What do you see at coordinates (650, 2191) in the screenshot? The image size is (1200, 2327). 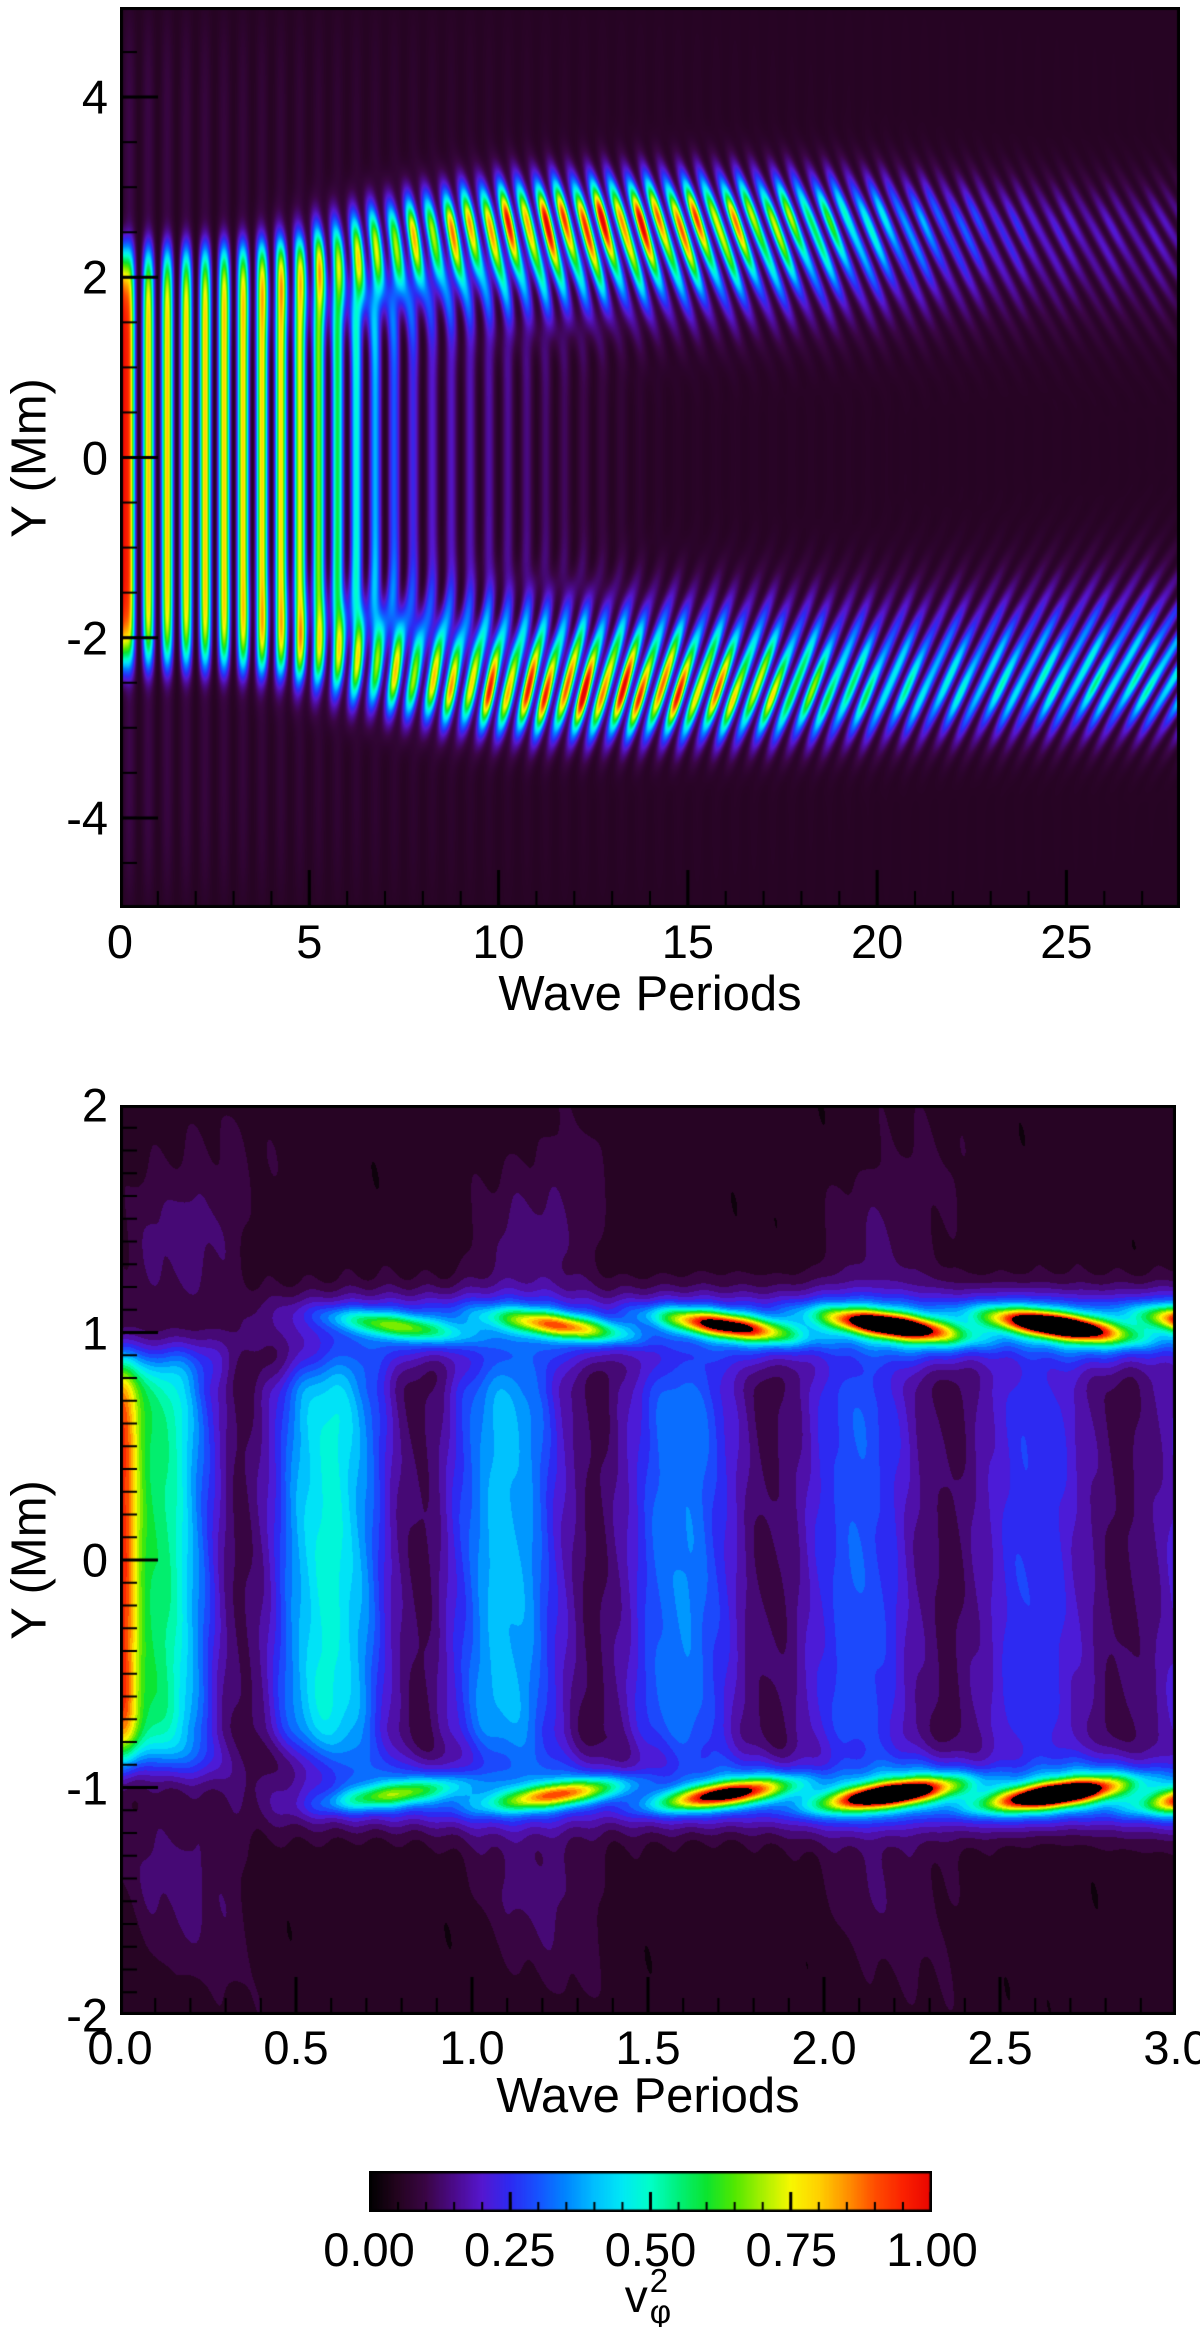 I see `colorbar-canvas` at bounding box center [650, 2191].